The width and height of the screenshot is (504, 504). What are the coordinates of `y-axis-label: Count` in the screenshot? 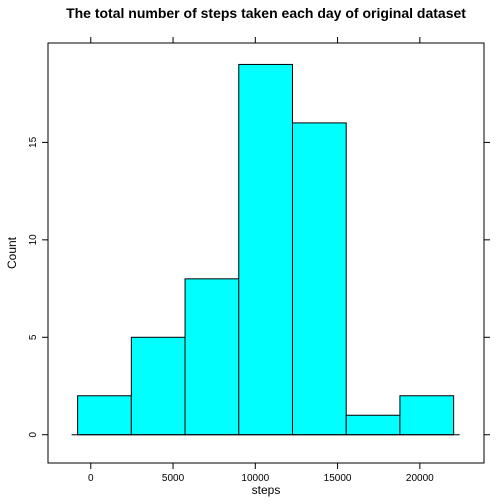 It's located at (12, 252).